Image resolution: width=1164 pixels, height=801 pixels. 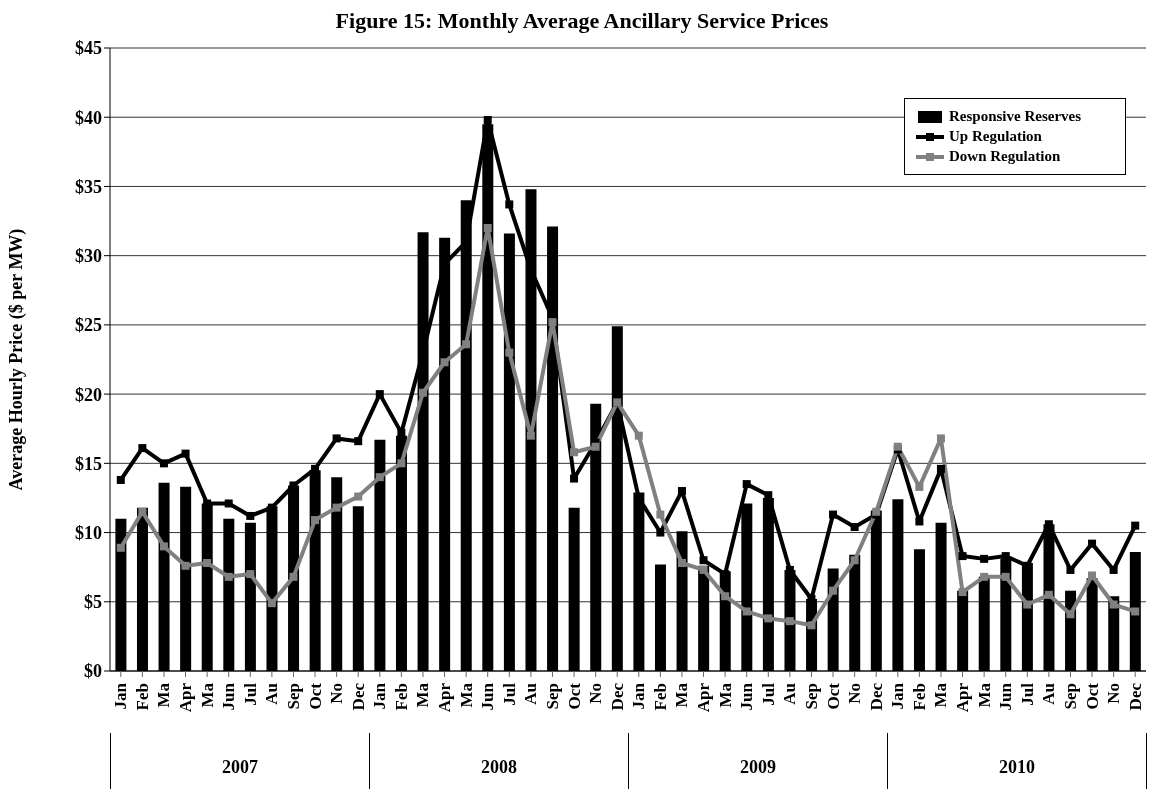 I want to click on text: 2008, so click(x=499, y=761).